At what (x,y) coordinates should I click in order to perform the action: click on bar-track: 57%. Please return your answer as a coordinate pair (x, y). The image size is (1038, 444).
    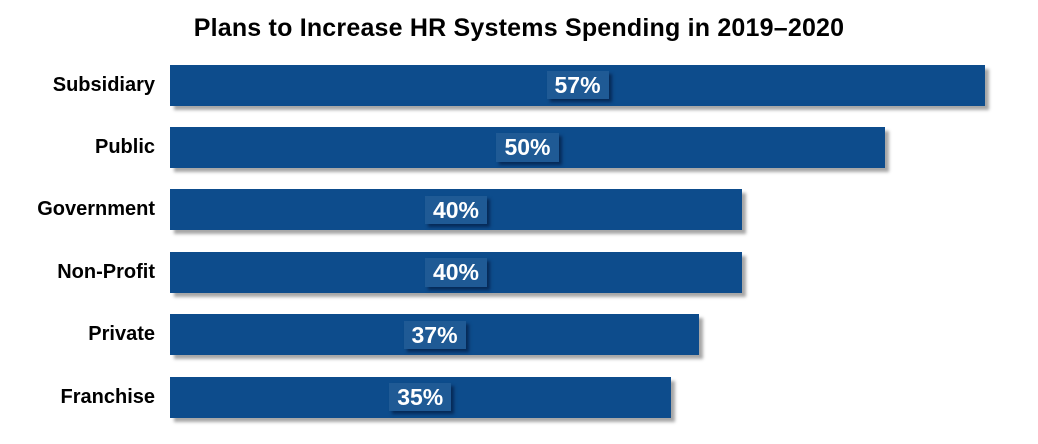
    Looking at the image, I should click on (599, 85).